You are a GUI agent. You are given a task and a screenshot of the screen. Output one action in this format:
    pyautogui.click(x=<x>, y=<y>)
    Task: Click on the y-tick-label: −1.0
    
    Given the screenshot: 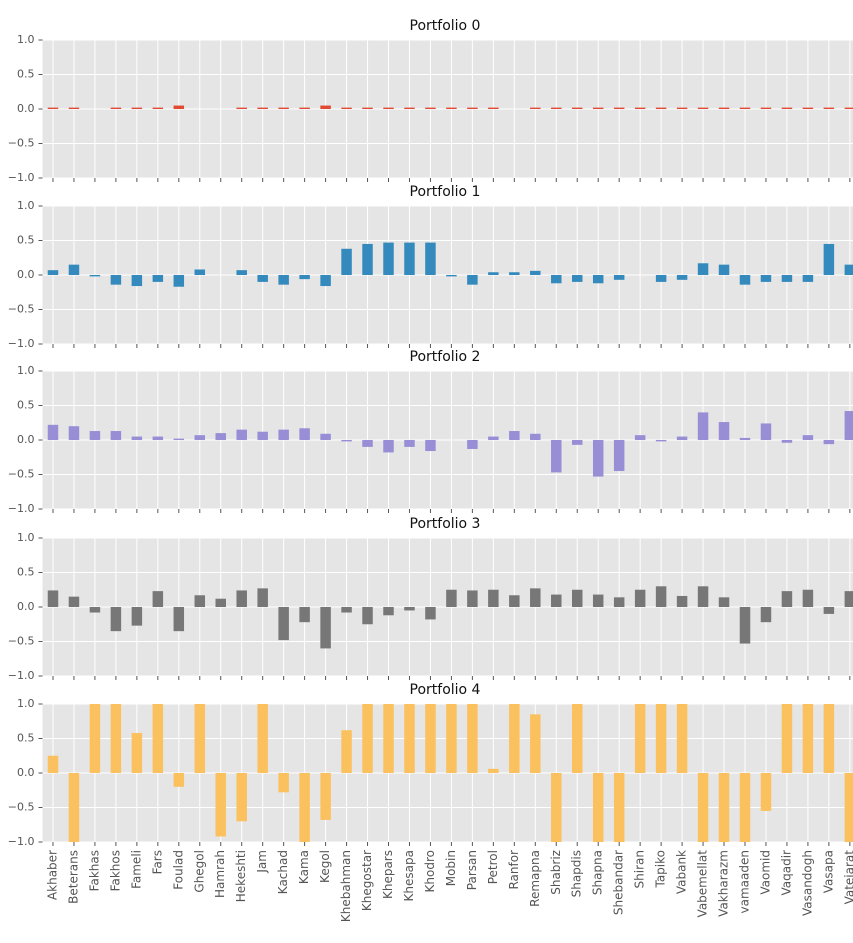 What is the action you would take?
    pyautogui.click(x=21, y=177)
    